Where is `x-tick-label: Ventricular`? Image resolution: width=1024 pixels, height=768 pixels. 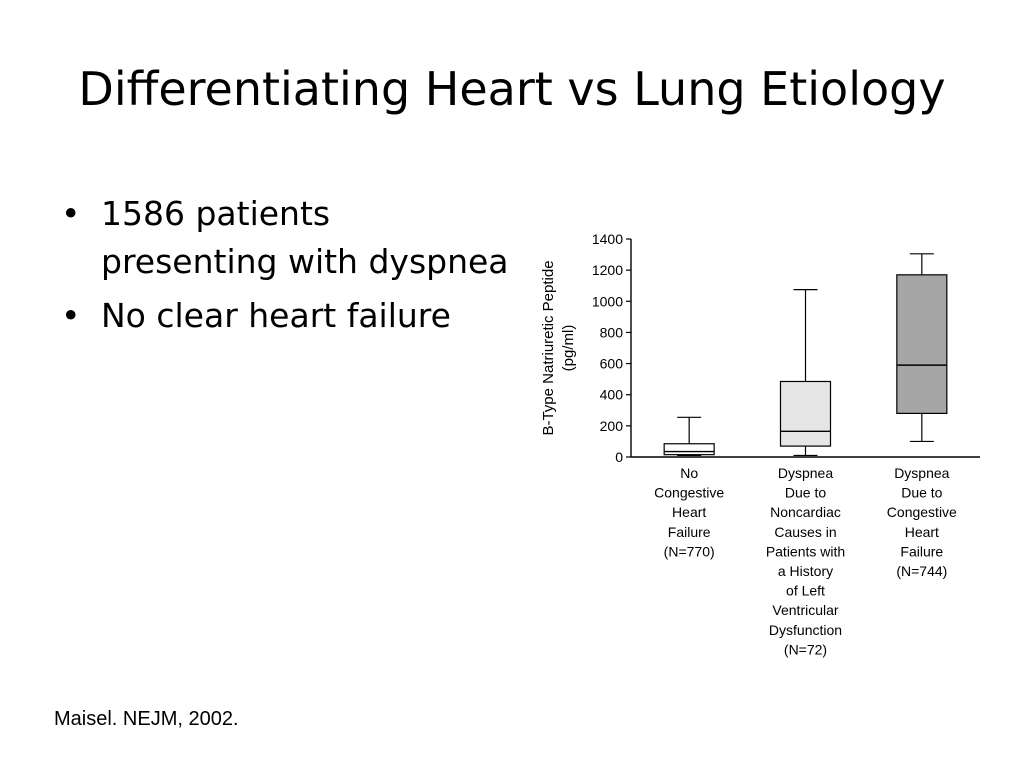
x-tick-label: Ventricular is located at coordinates (805, 610).